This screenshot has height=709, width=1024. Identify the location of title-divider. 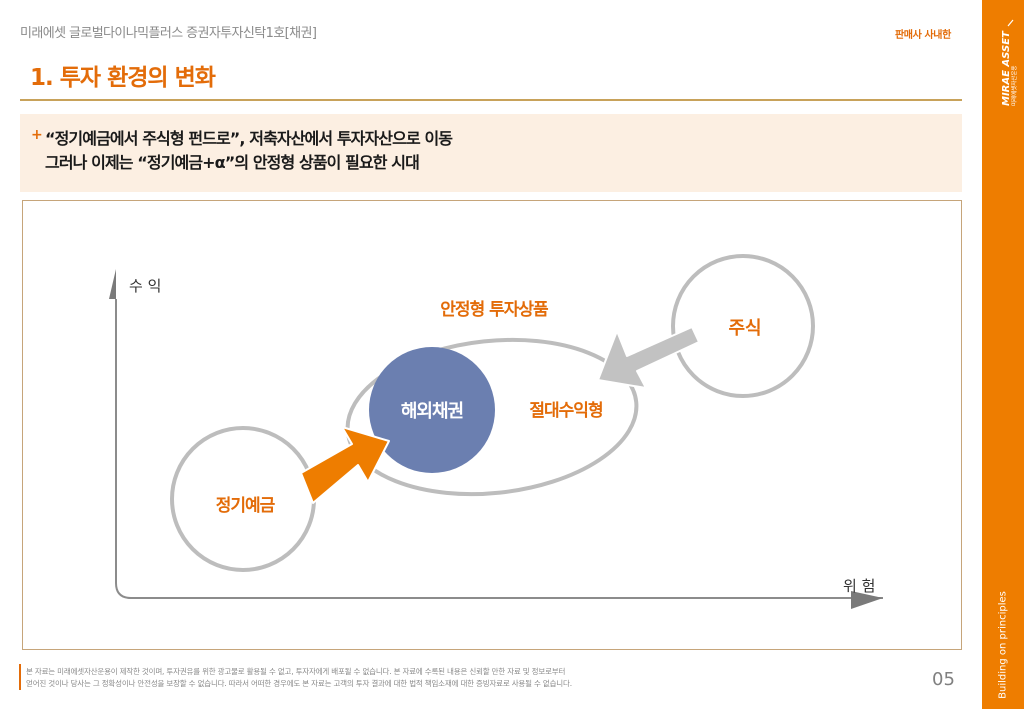
(491, 100).